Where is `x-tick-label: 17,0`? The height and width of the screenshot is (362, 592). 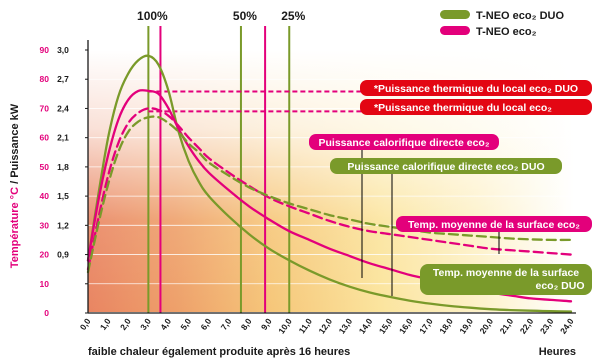 x-tick-label: 17,0 is located at coordinates (426, 326).